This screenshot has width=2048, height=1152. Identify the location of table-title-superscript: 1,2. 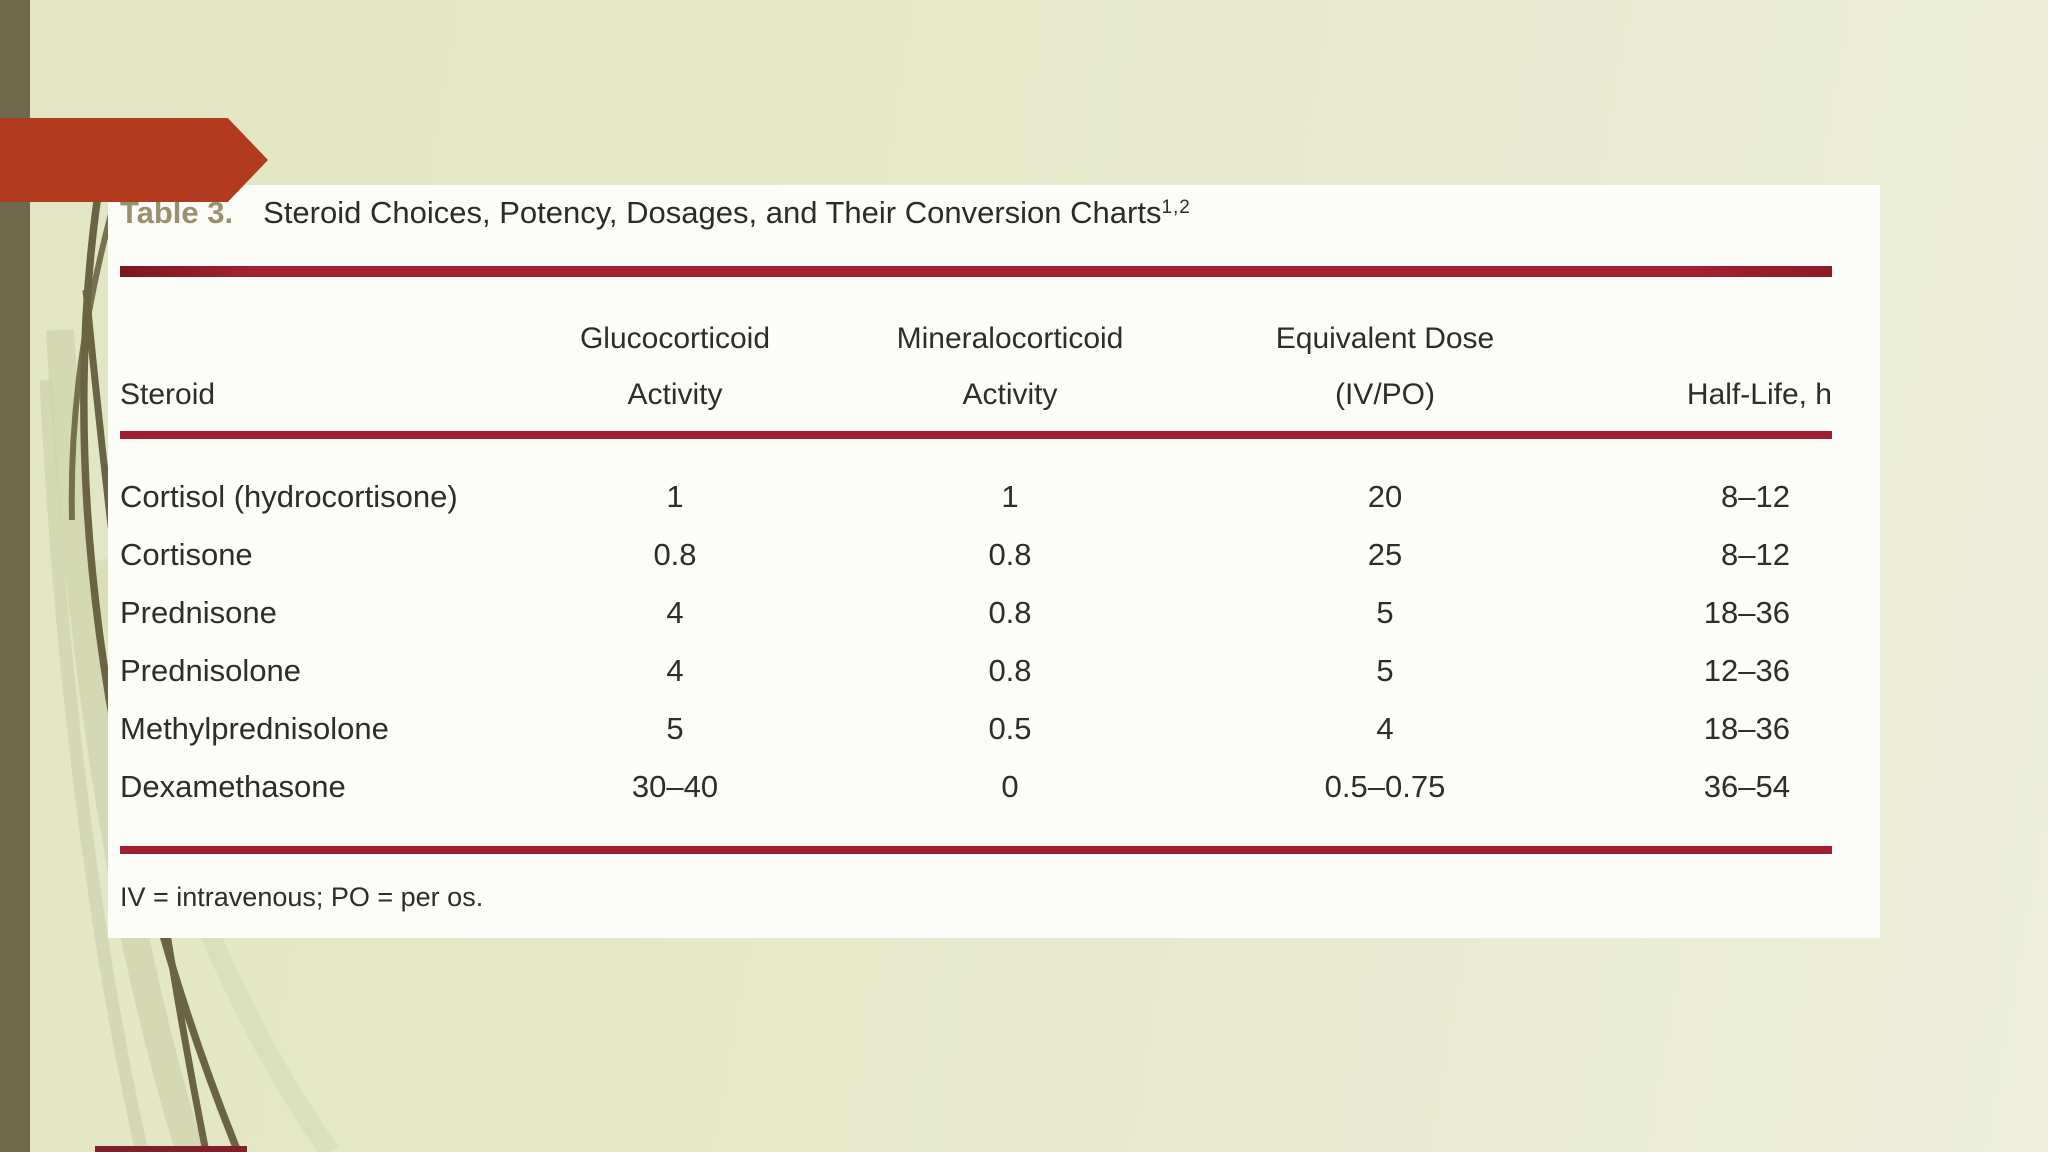
(1176, 207).